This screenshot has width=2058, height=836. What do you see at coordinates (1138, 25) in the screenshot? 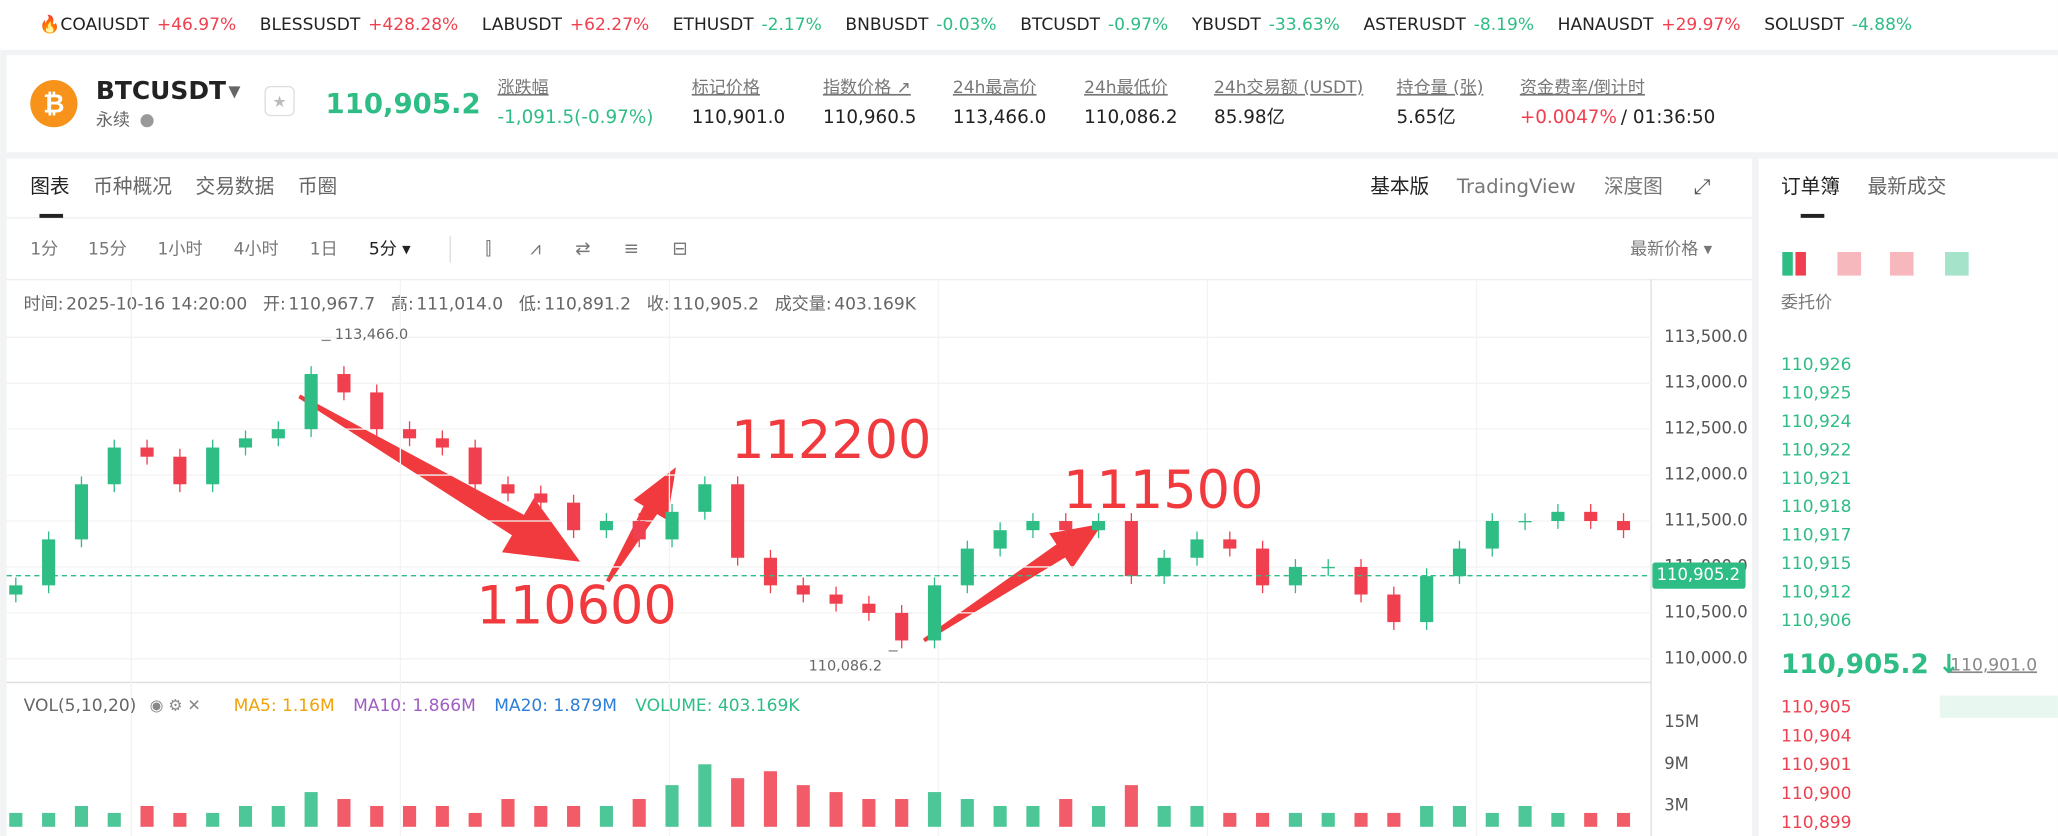
I see `ticker-change: -0.97%` at bounding box center [1138, 25].